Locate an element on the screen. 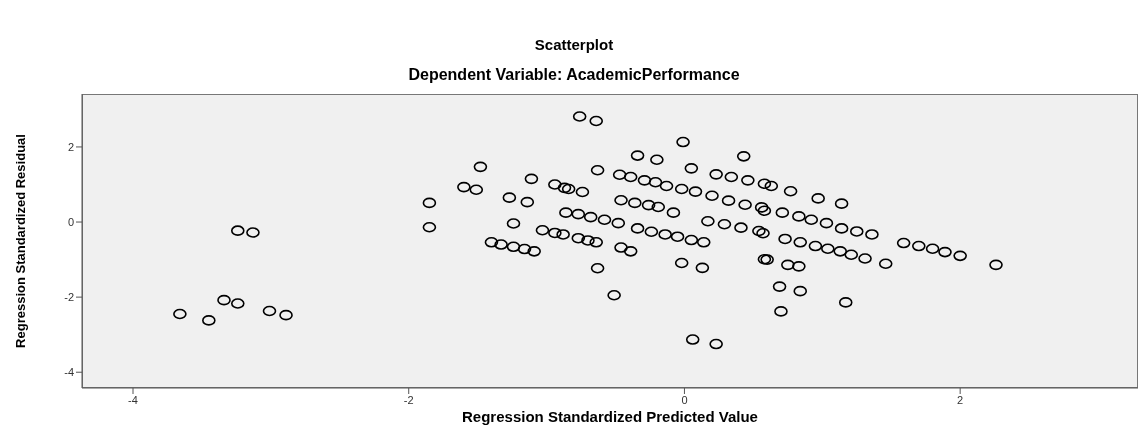 This screenshot has height=439, width=1148. y-tick-label: -2 is located at coordinates (69, 297).